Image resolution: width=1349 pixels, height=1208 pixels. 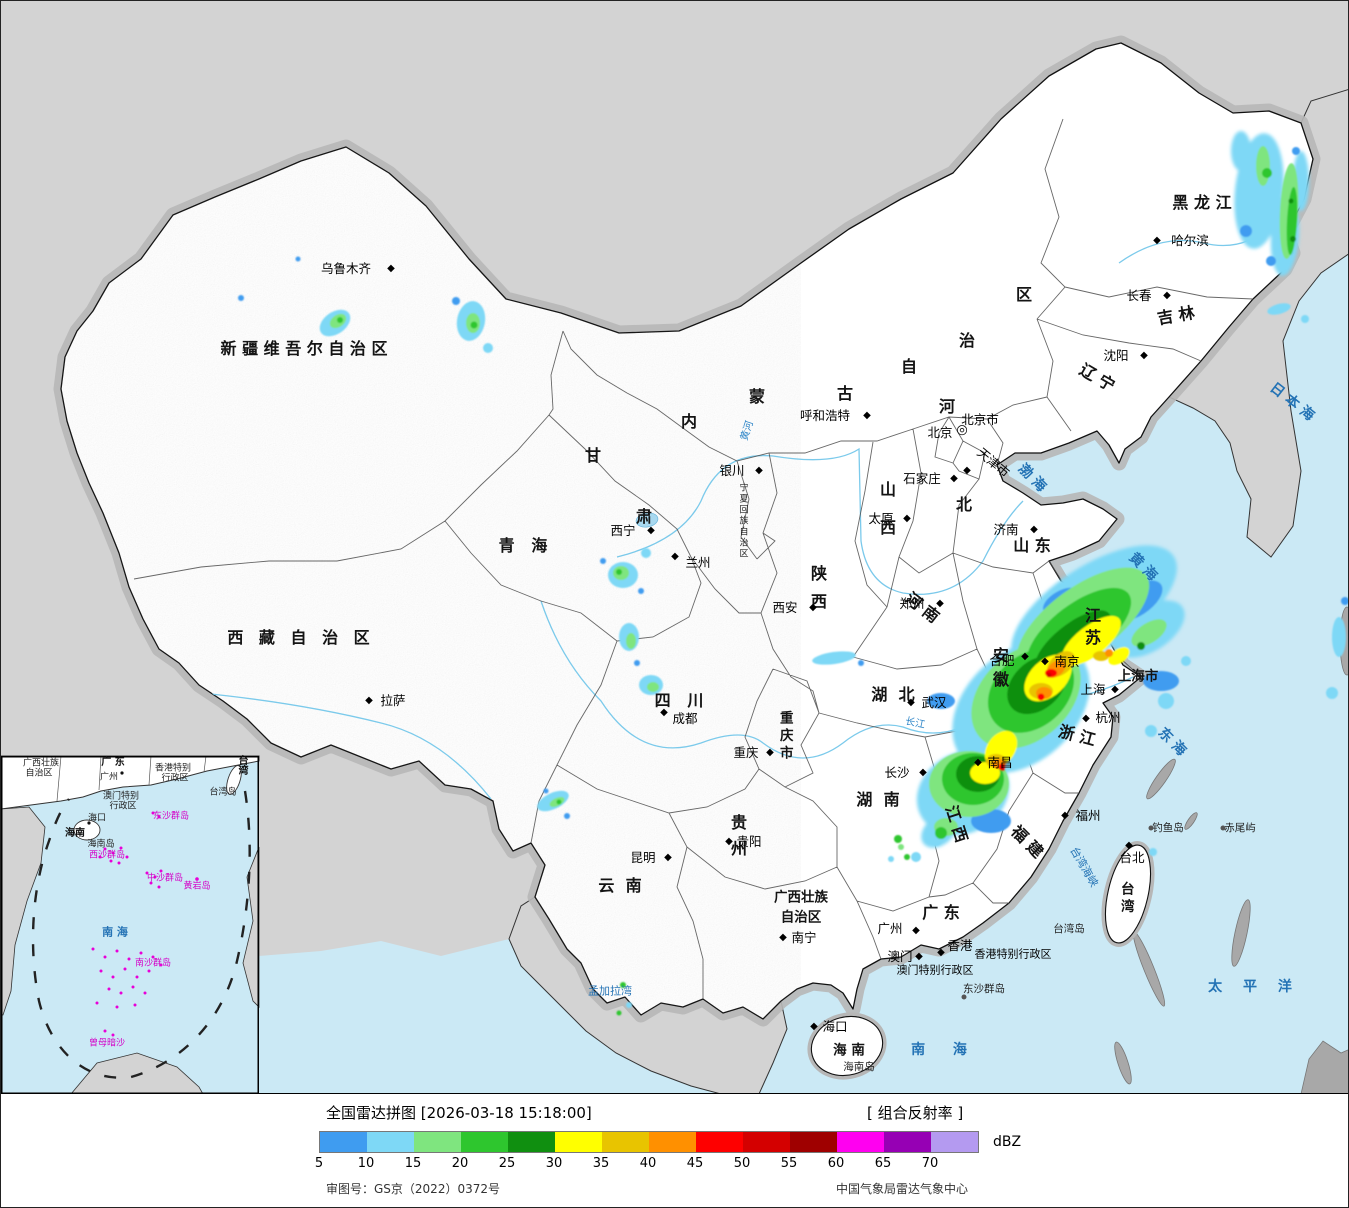 I want to click on qinghai-lake, so click(x=647, y=520).